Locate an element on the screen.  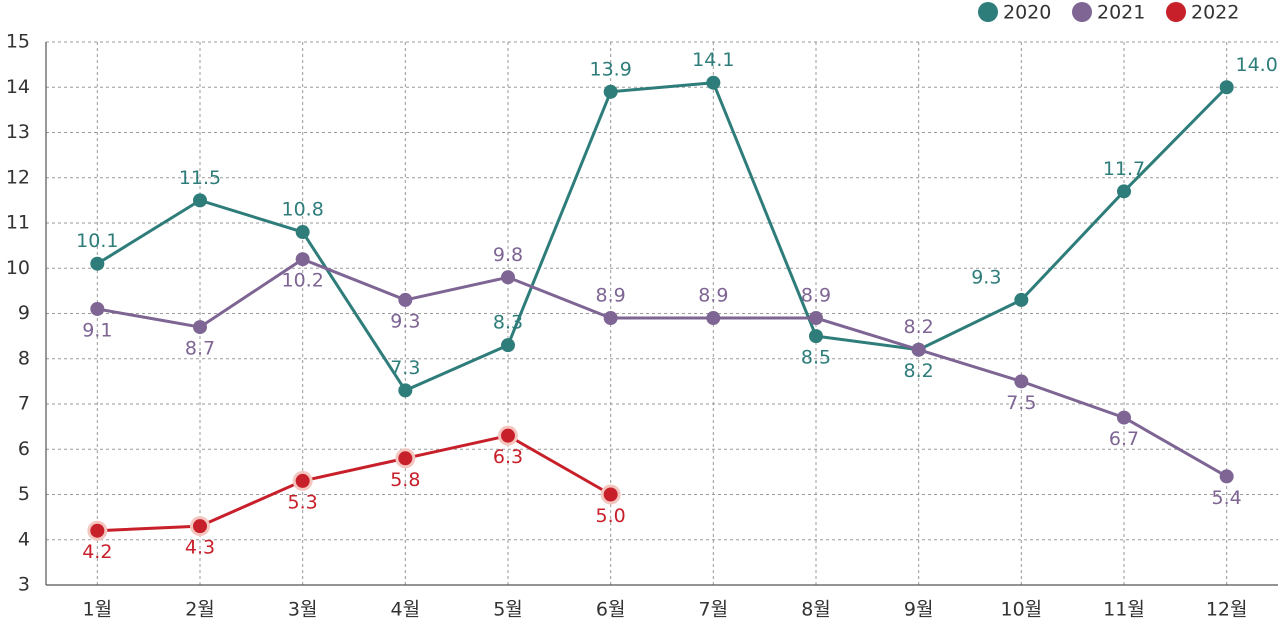
x-tick-label: 2월 is located at coordinates (200, 610).